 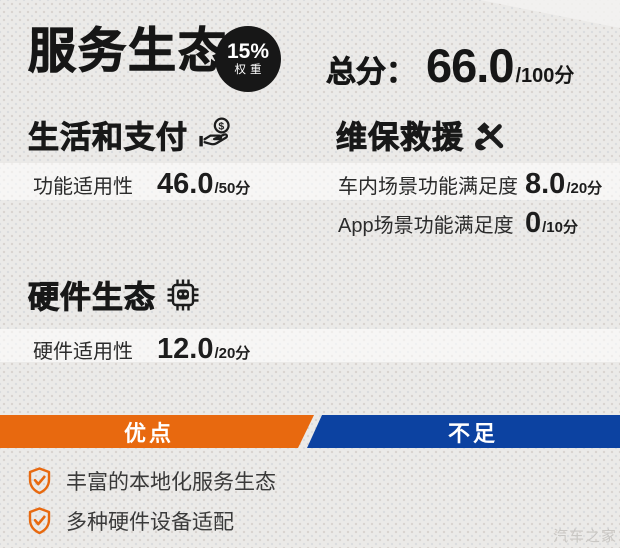 I want to click on score-row-value: 12.0, so click(x=185, y=349).